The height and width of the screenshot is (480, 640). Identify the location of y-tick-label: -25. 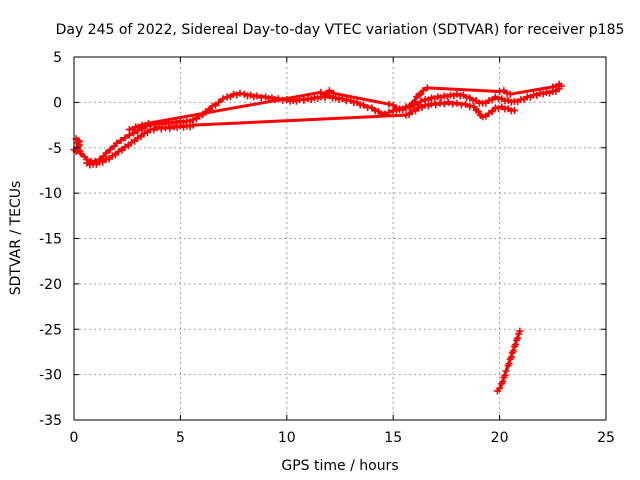
(50, 330).